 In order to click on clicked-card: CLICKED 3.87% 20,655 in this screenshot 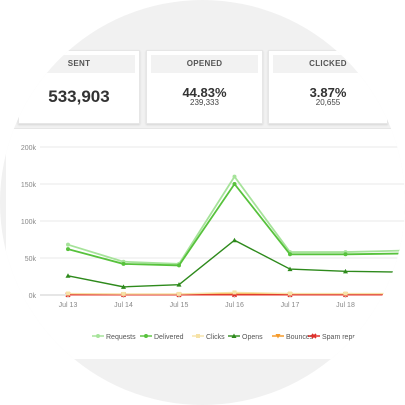, I will do `click(328, 87)`.